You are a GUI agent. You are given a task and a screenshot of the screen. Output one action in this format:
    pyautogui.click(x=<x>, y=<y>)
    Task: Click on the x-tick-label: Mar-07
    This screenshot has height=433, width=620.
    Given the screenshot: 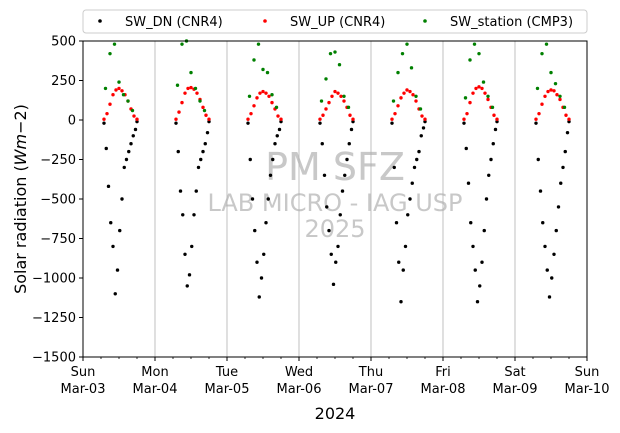 What is the action you would take?
    pyautogui.click(x=371, y=389)
    